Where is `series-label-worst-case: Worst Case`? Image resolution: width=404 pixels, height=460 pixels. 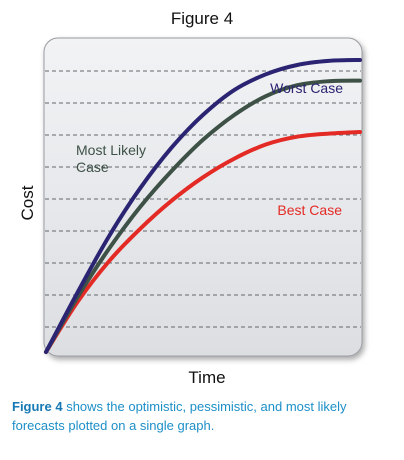
series-label-worst-case: Worst Case is located at coordinates (306, 88).